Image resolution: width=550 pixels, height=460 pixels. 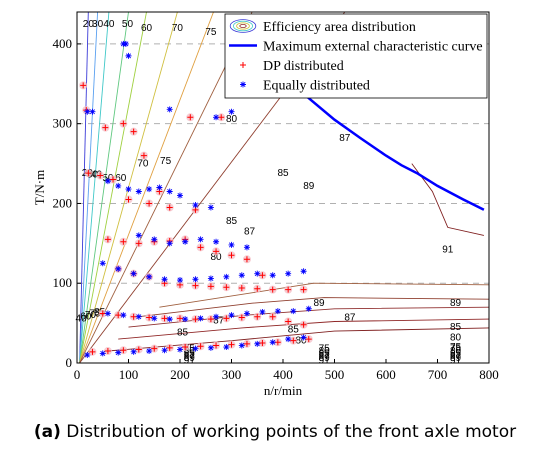 What do you see at coordinates (232, 374) in the screenshot?
I see `x-tick-label: 300` at bounding box center [232, 374].